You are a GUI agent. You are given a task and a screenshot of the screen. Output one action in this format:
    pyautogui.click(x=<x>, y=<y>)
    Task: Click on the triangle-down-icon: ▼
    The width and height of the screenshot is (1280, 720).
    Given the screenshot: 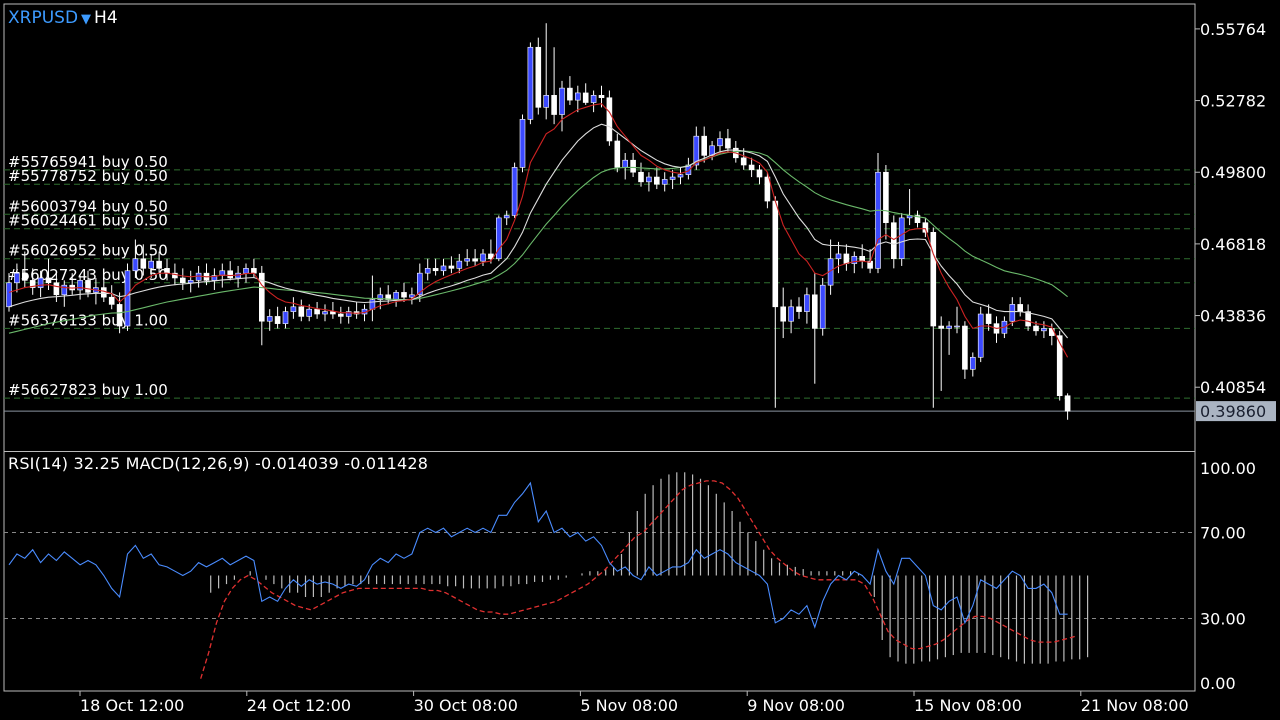 What is the action you would take?
    pyautogui.click(x=86, y=19)
    